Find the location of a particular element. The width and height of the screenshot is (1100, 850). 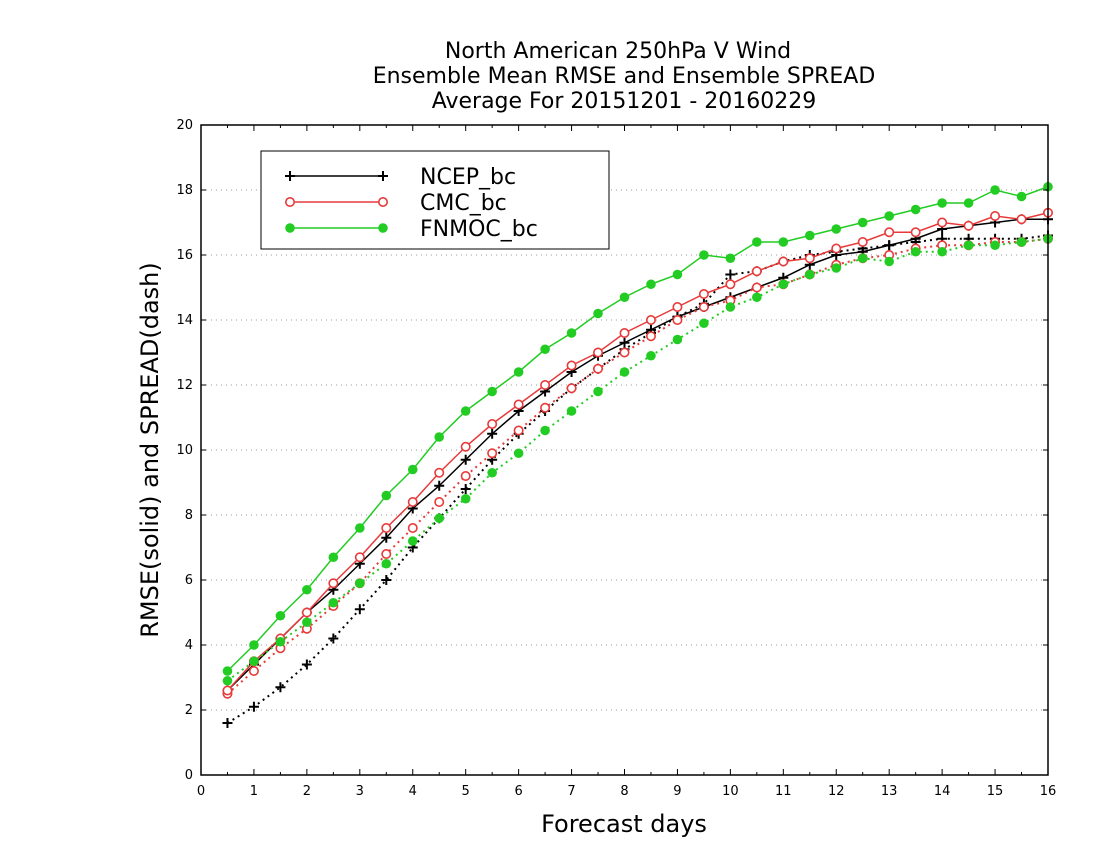

x-tick-label: 16 is located at coordinates (1048, 791).